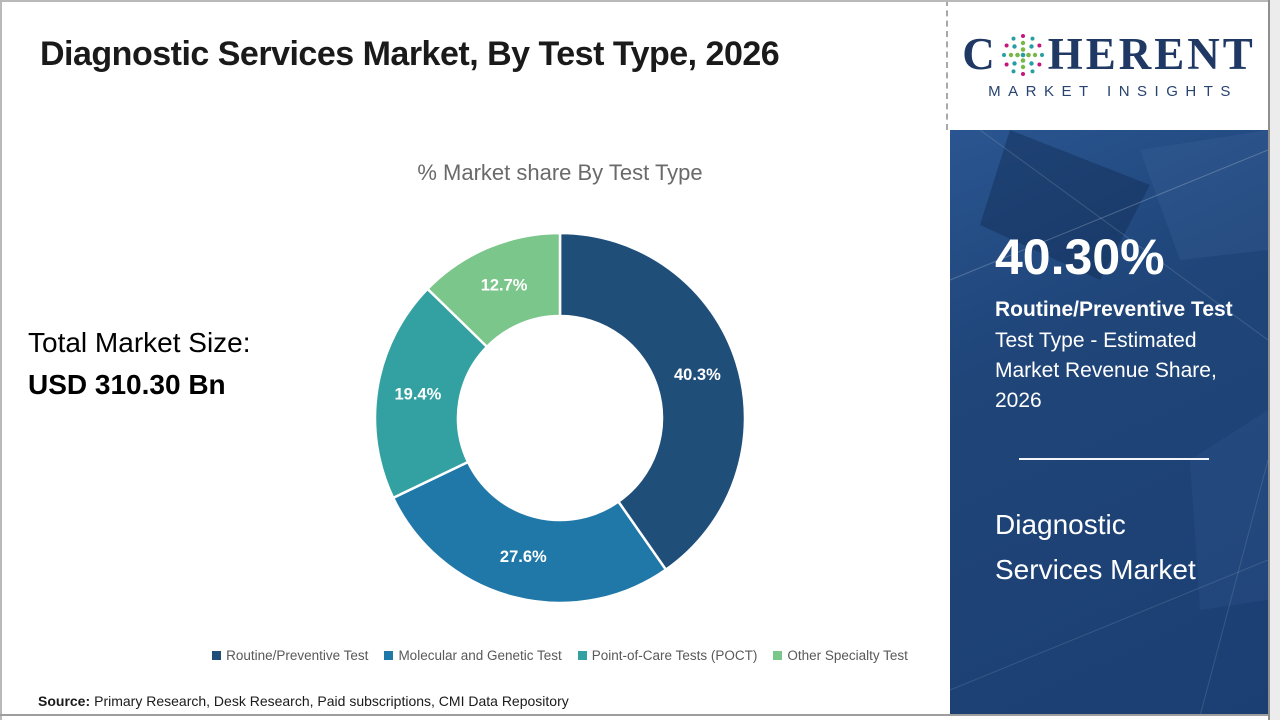  What do you see at coordinates (640, 1) in the screenshot?
I see `slide-border-top` at bounding box center [640, 1].